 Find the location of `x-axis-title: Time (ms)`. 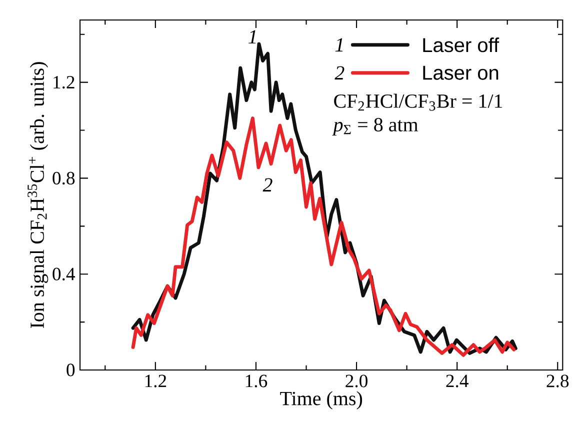

x-axis-title: Time (ms) is located at coordinates (321, 400).